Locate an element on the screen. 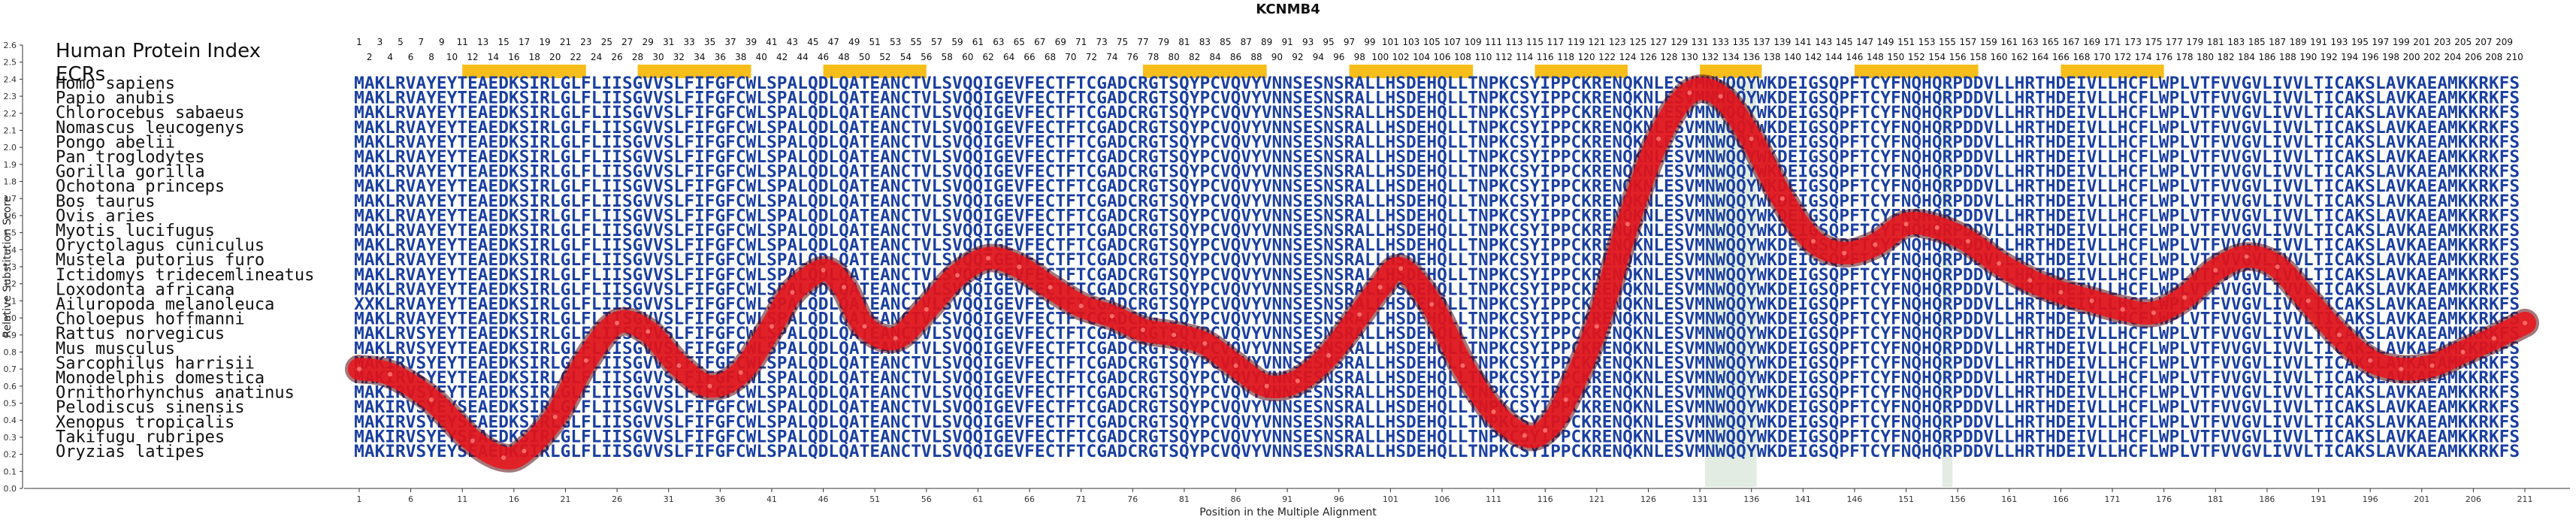 The height and width of the screenshot is (526, 2576). human-index-number: 1 is located at coordinates (359, 42).